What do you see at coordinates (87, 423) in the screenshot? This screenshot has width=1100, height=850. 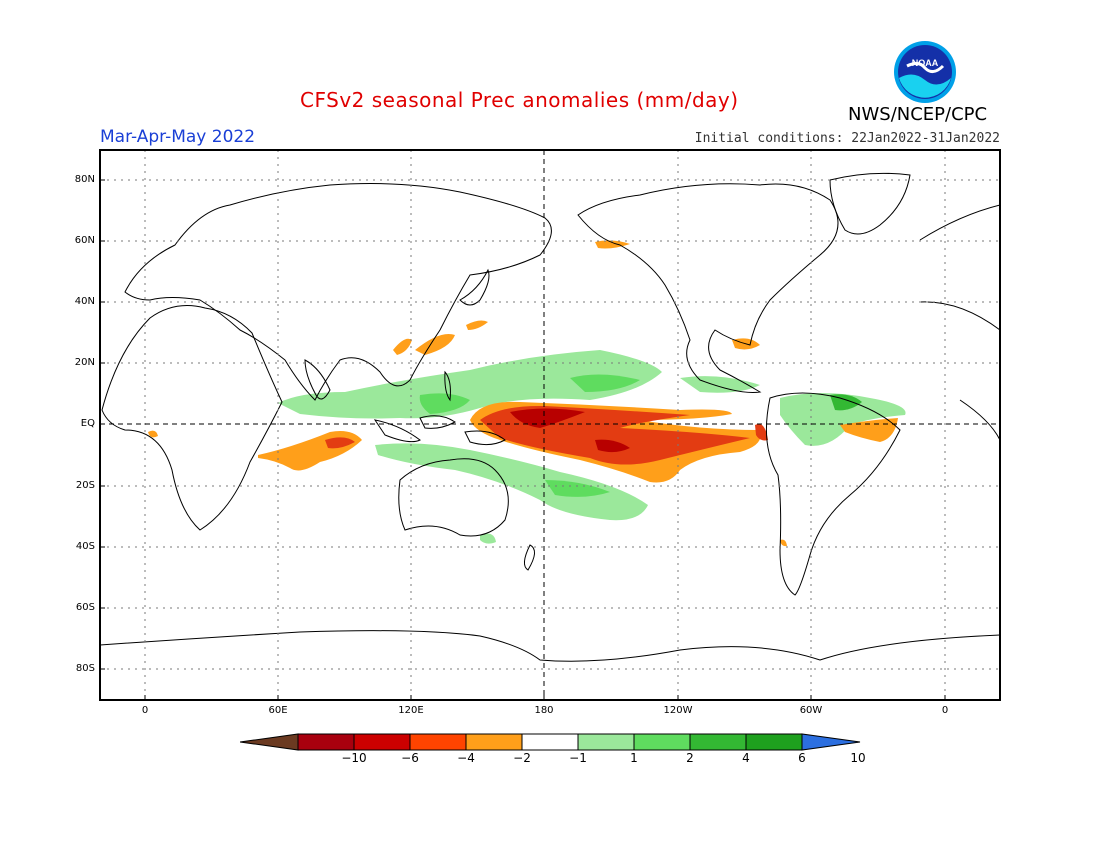 I see `lat-label: EQ` at bounding box center [87, 423].